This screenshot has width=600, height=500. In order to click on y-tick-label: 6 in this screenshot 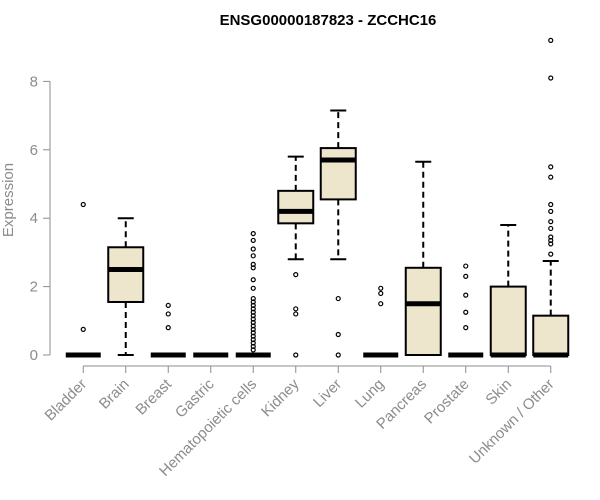, I will do `click(34, 150)`.